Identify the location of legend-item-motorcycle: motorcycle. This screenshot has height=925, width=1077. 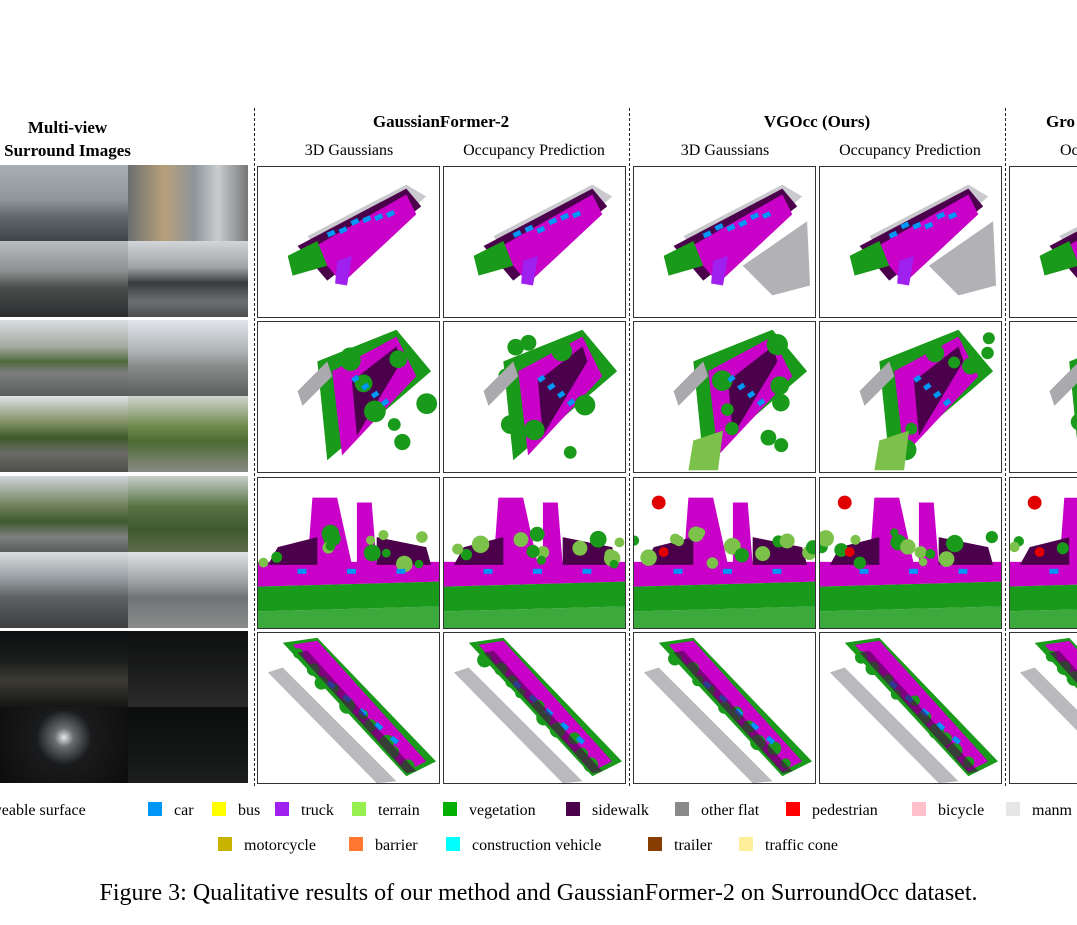
(267, 846).